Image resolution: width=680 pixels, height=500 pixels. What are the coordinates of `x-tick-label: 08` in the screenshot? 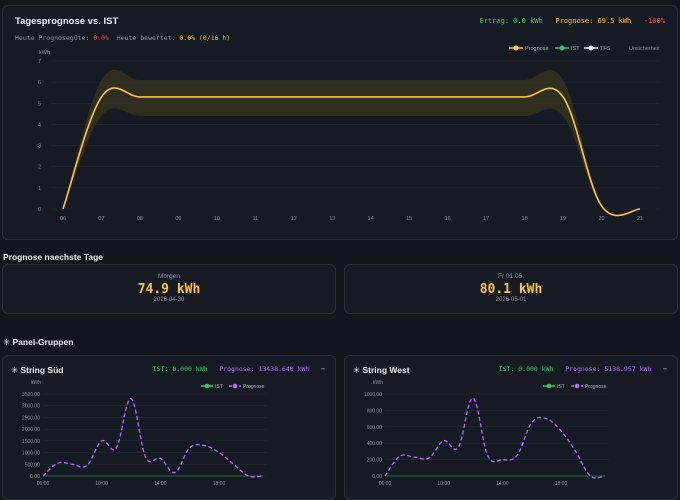 It's located at (140, 219).